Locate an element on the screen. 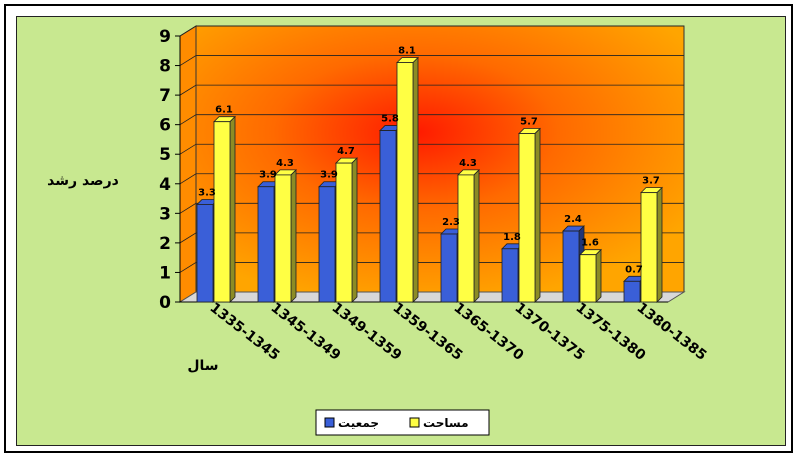 The image size is (799, 457). data-label: 4.7 is located at coordinates (346, 151).